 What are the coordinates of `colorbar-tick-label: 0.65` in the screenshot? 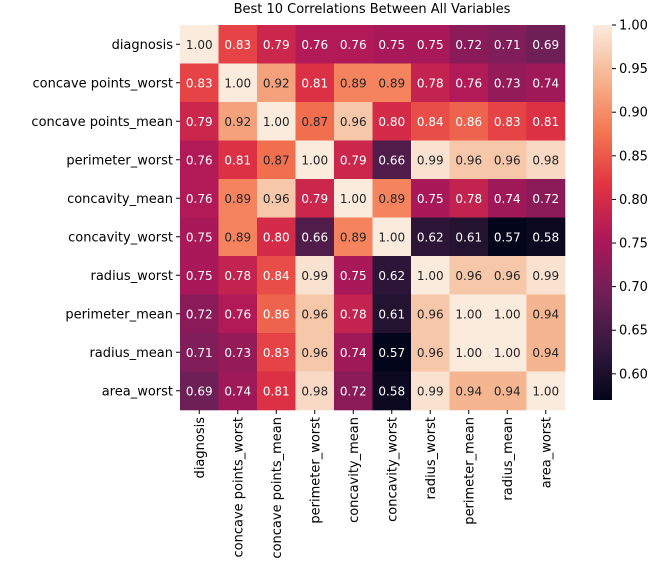 It's located at (633, 331).